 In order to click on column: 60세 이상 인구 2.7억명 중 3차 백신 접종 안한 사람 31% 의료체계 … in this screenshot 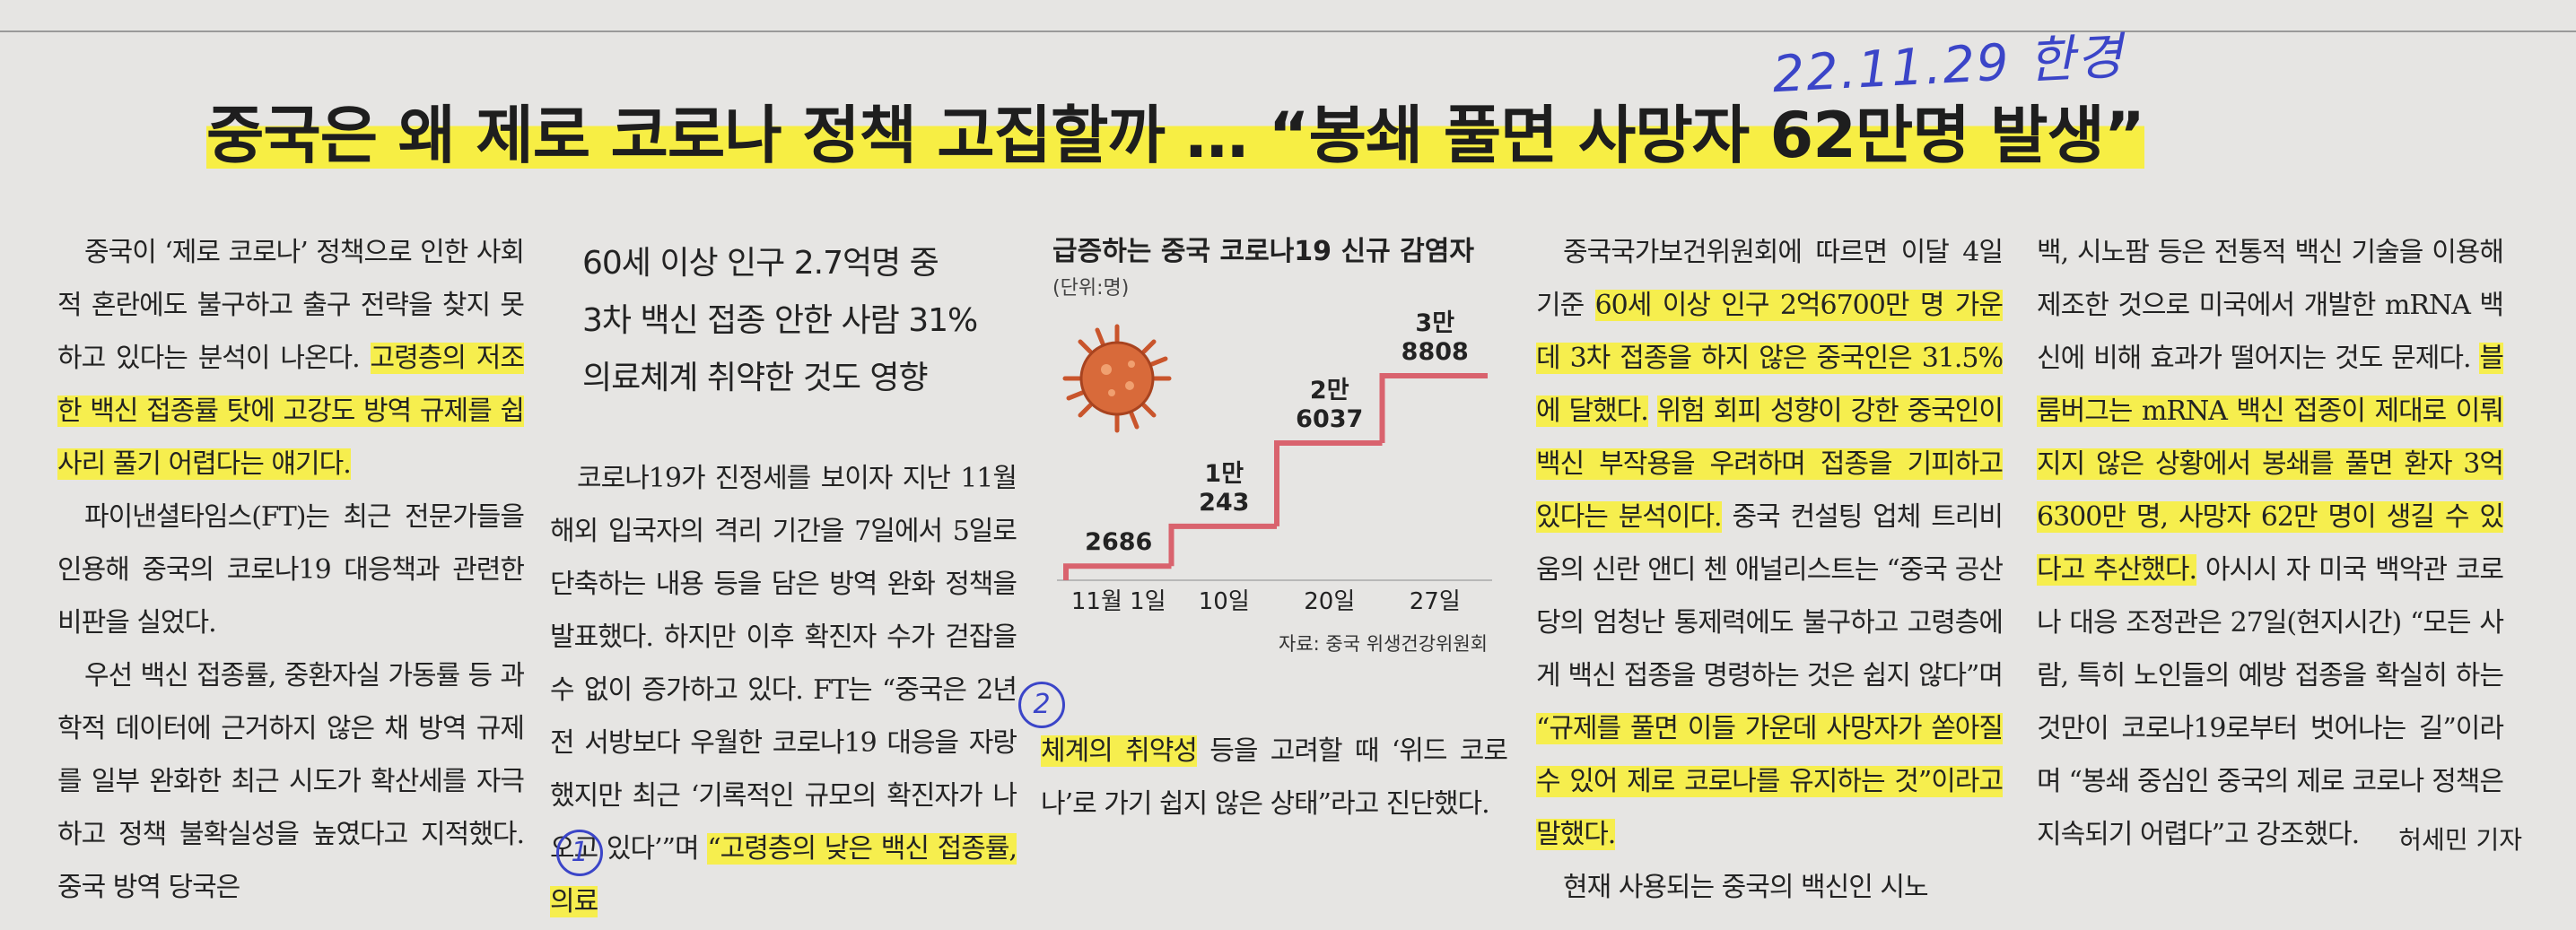, I will do `click(783, 581)`.